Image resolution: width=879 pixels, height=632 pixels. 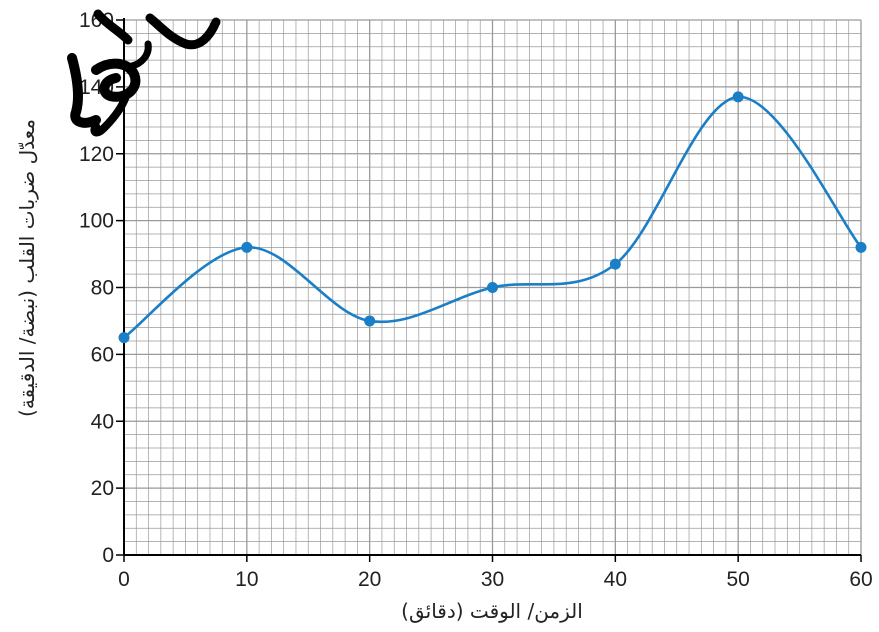 What do you see at coordinates (369, 579) in the screenshot?
I see `x-tick-label: 20` at bounding box center [369, 579].